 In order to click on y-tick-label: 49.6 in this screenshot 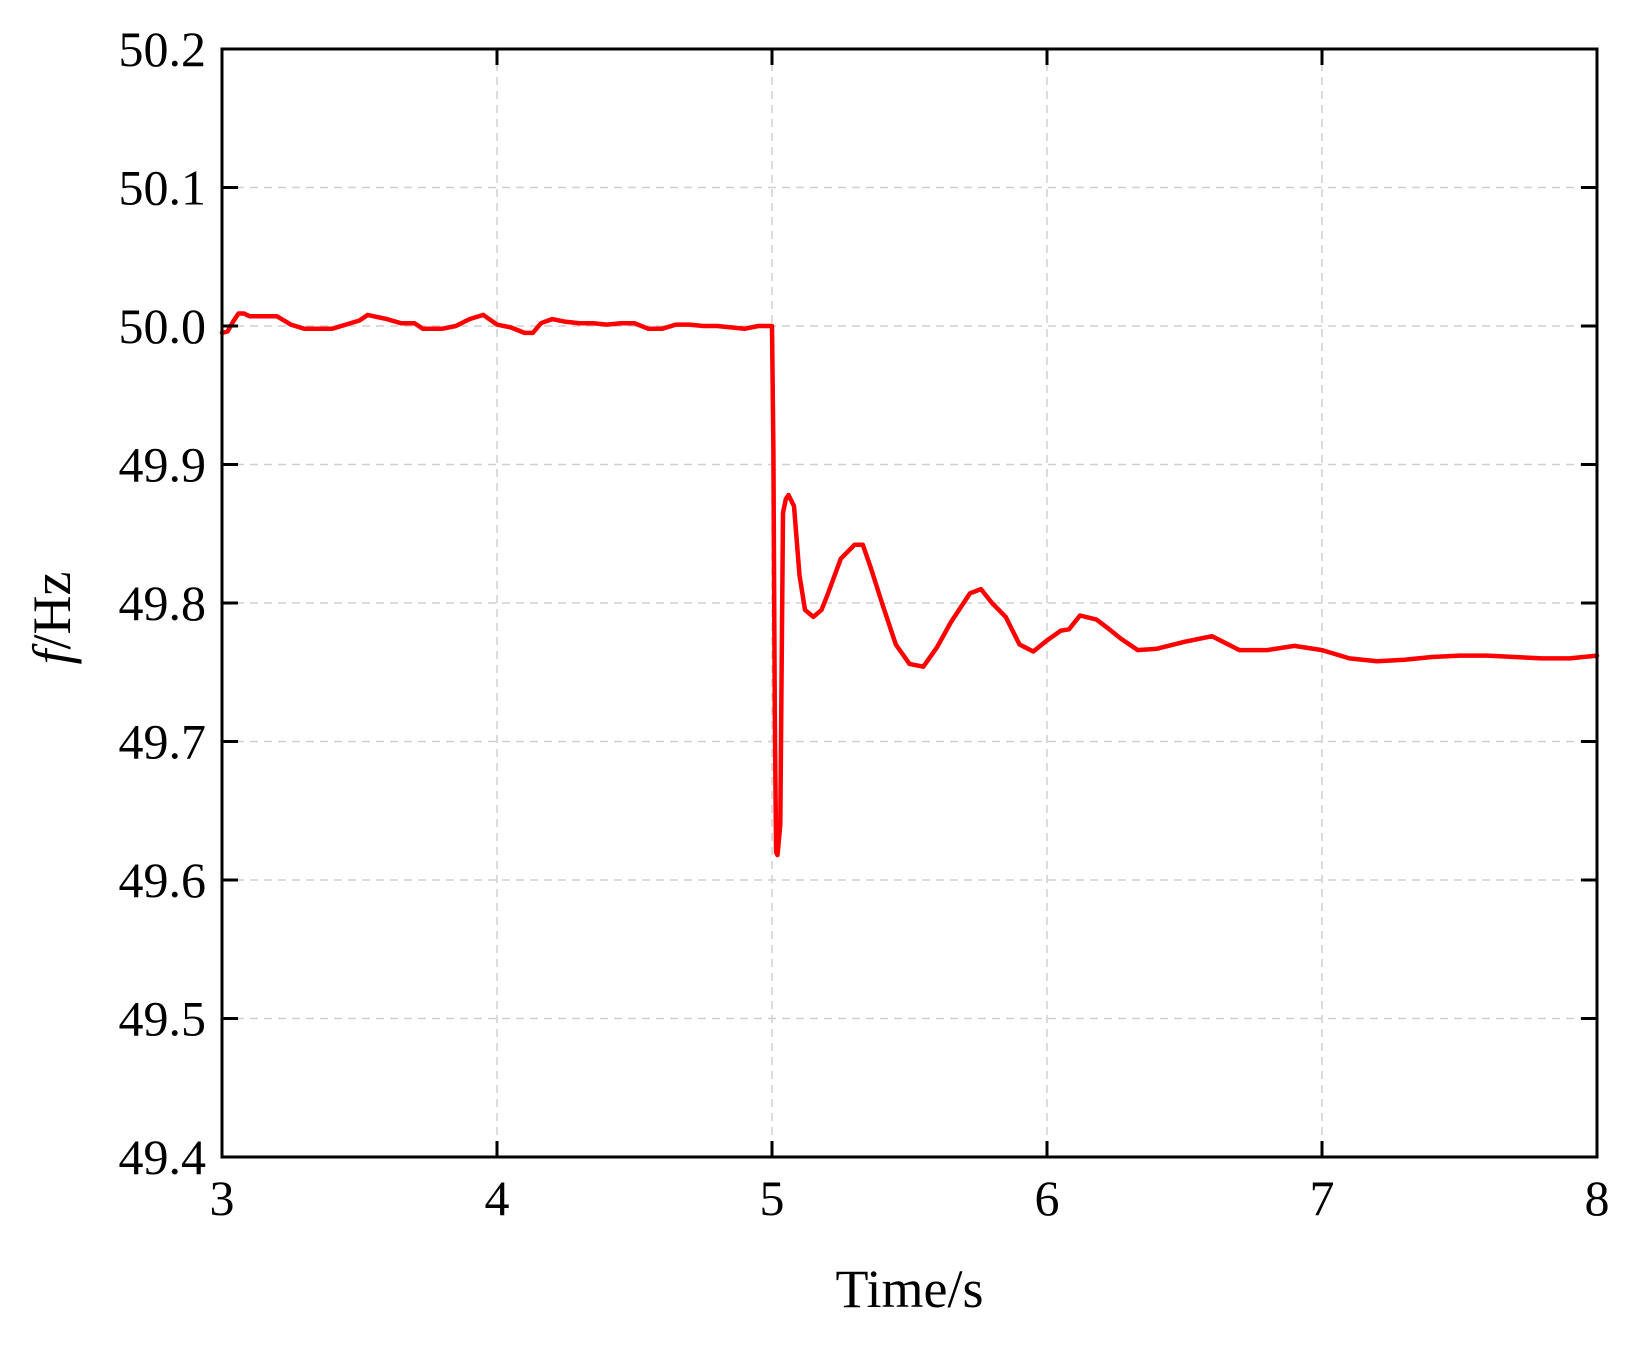, I will do `click(163, 880)`.